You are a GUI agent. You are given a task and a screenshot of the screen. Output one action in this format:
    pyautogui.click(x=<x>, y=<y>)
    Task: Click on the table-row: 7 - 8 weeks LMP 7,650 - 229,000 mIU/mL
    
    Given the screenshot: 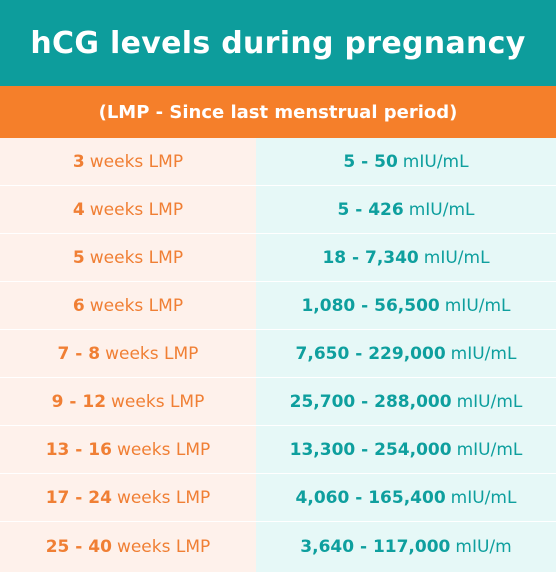 What is the action you would take?
    pyautogui.click(x=278, y=354)
    